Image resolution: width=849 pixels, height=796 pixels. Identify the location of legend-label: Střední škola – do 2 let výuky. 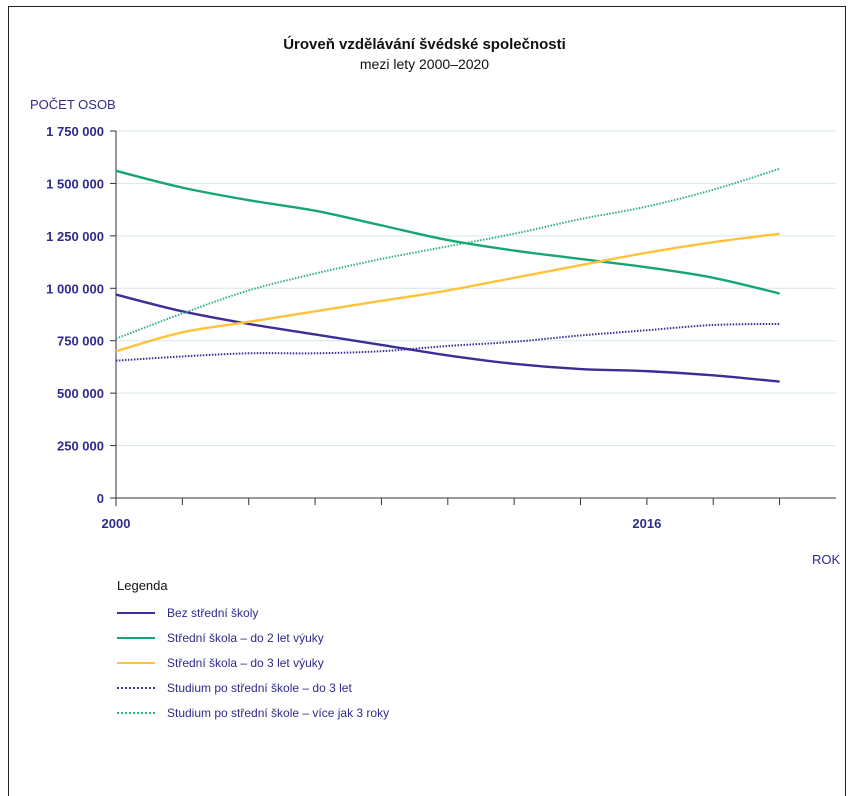
(245, 637).